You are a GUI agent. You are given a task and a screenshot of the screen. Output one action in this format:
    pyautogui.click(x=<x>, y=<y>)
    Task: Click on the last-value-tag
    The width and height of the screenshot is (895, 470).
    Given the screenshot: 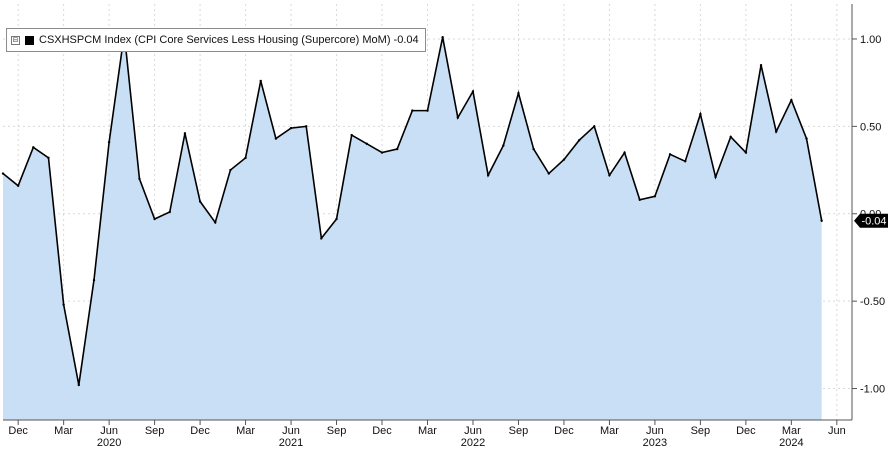 What is the action you would take?
    pyautogui.click(x=871, y=220)
    